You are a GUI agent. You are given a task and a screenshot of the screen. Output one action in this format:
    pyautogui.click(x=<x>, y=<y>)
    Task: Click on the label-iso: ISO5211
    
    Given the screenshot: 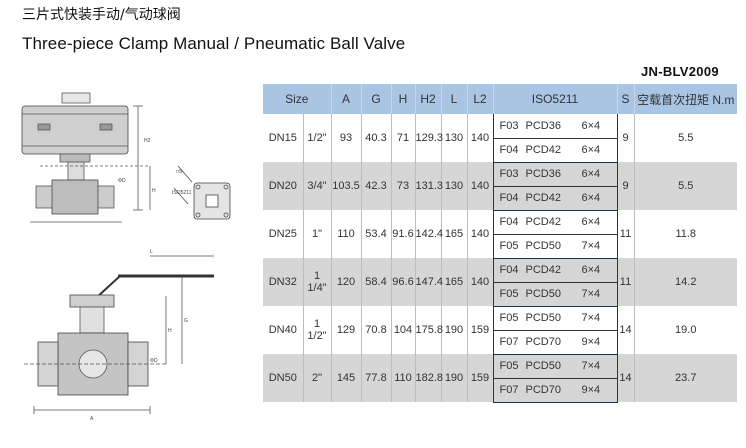 What is the action you would take?
    pyautogui.click(x=182, y=193)
    